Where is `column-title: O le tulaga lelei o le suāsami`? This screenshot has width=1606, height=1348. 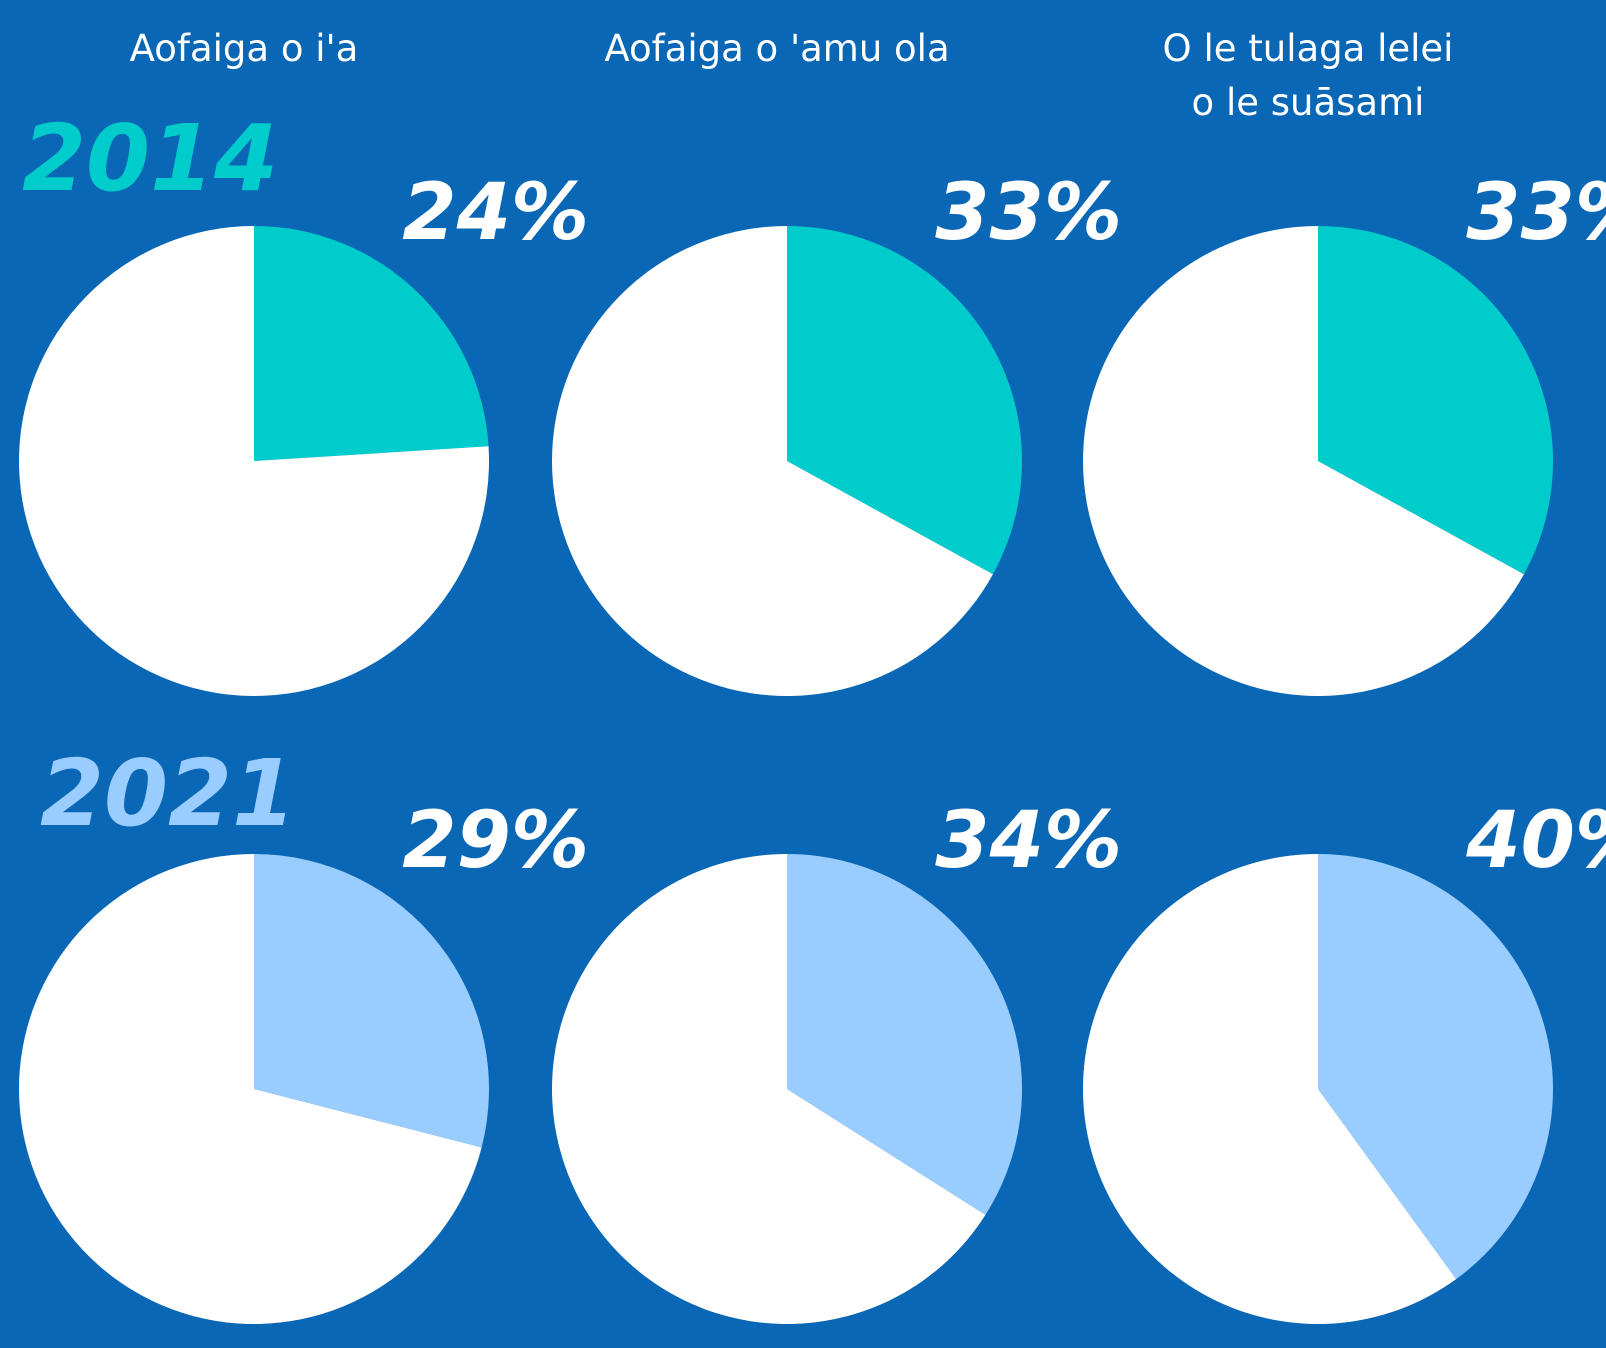
column-title: O le tulaga lelei o le suāsami is located at coordinates (1308, 75).